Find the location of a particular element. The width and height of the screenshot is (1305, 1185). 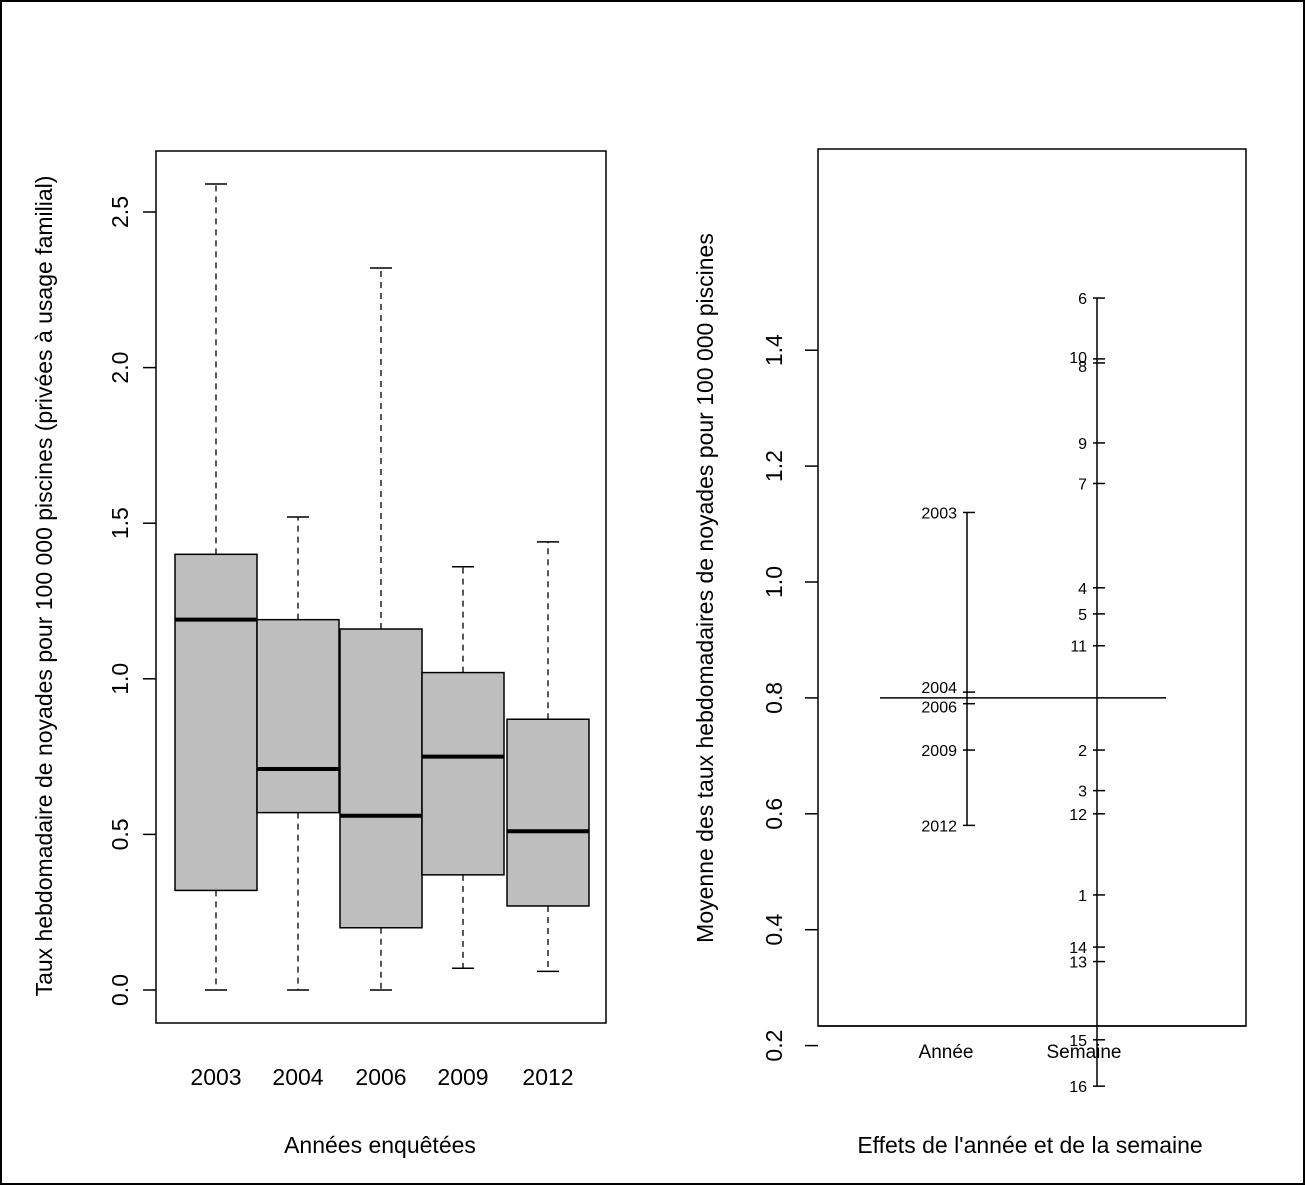

level-label: 15 is located at coordinates (1078, 1041).